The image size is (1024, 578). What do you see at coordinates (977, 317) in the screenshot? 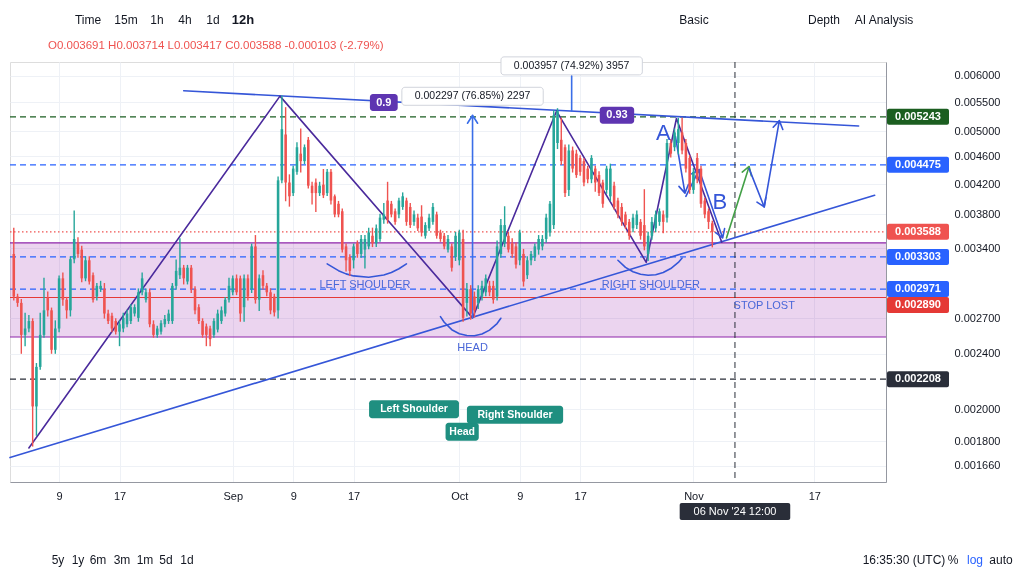
I see `y-tick-label: 0.002700` at bounding box center [977, 317].